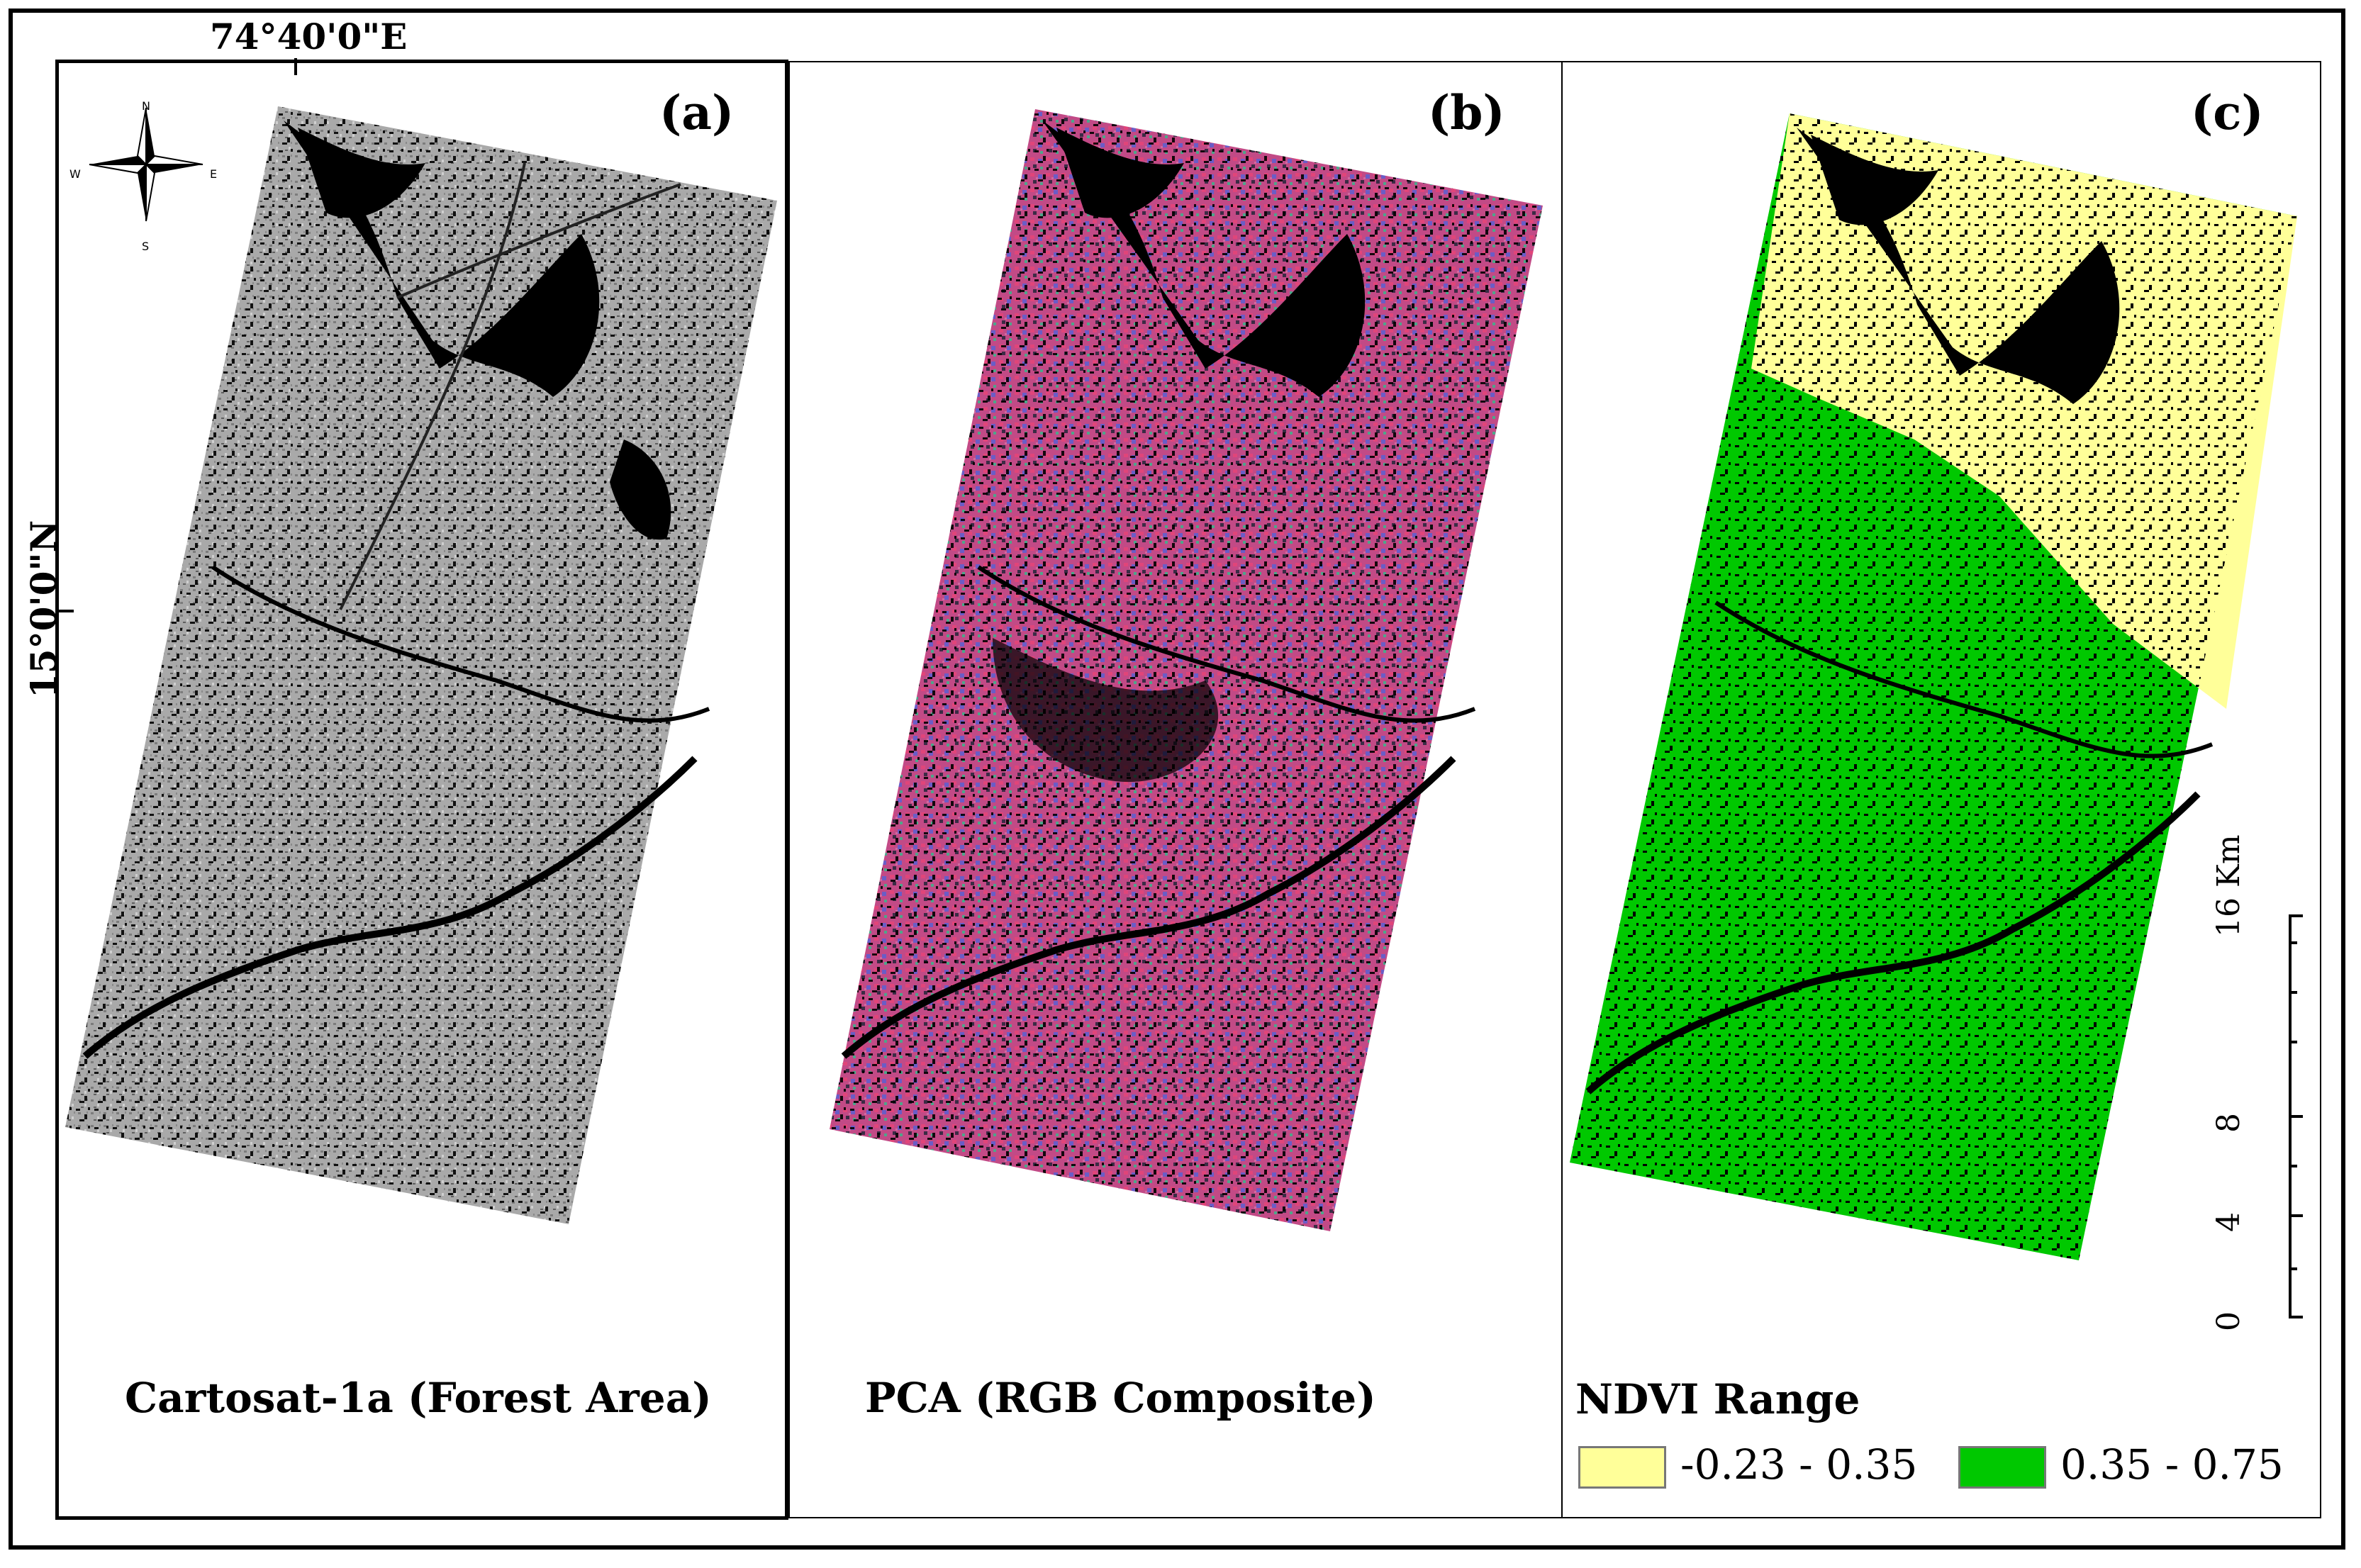 This screenshot has height=1568, width=2361. I want to click on latitude-tick, so click(65, 611).